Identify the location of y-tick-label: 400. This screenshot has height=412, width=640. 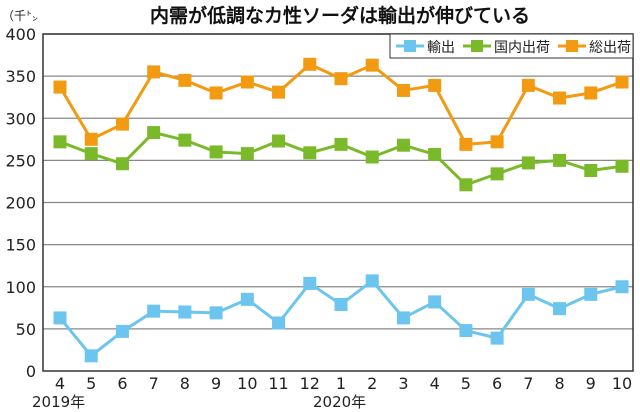
(20, 34).